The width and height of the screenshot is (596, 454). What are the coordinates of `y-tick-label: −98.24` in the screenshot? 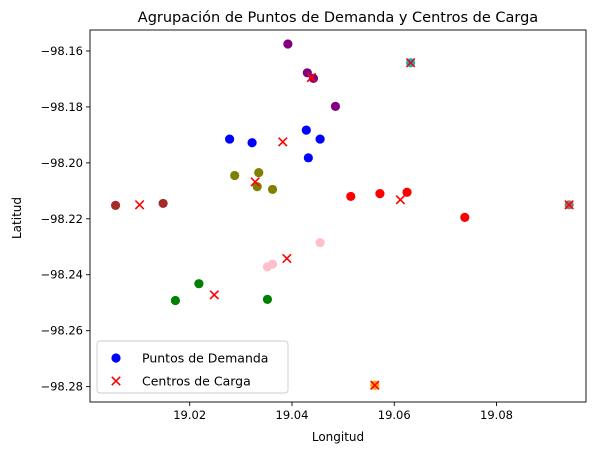 It's located at (61, 275).